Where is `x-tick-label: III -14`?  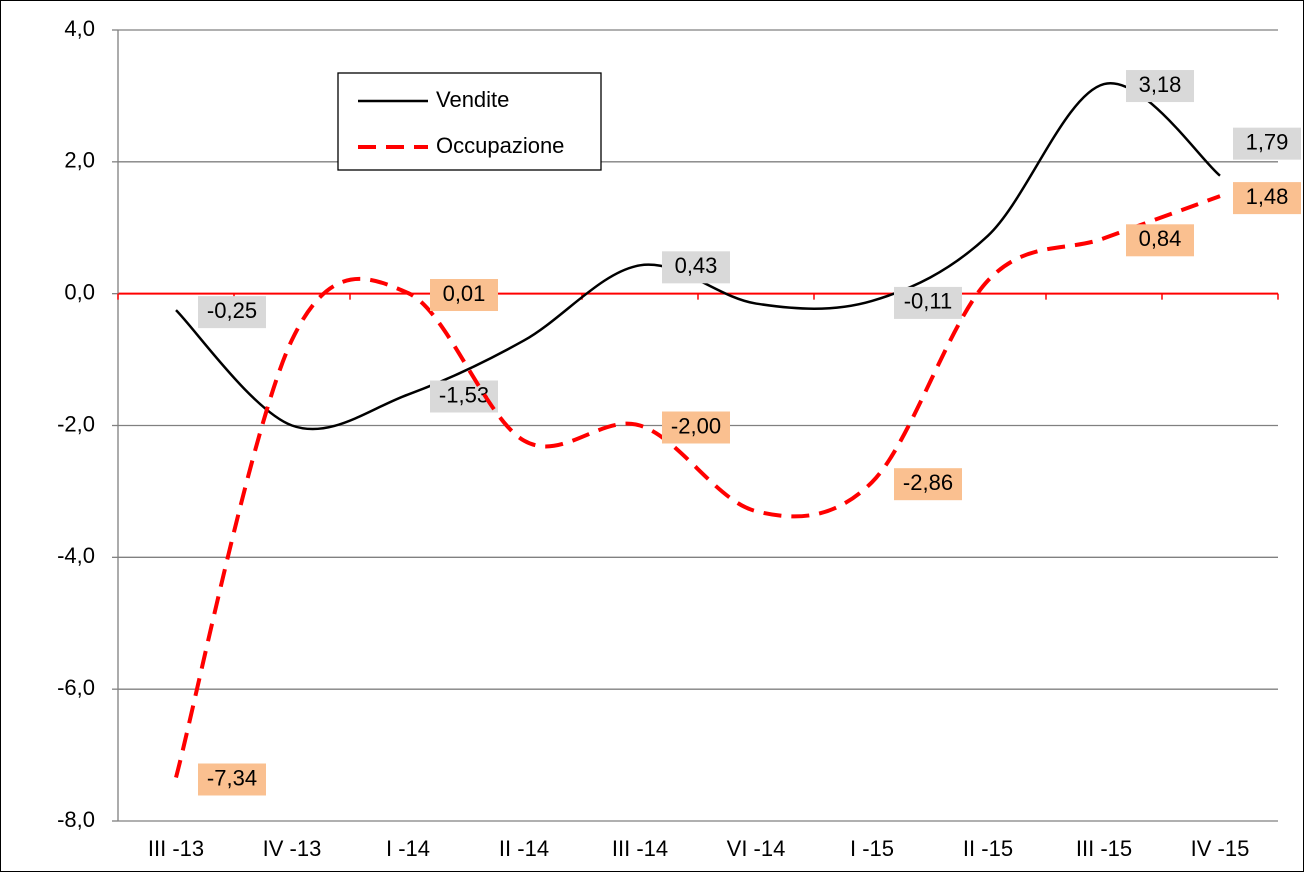
x-tick-label: III -14 is located at coordinates (640, 848).